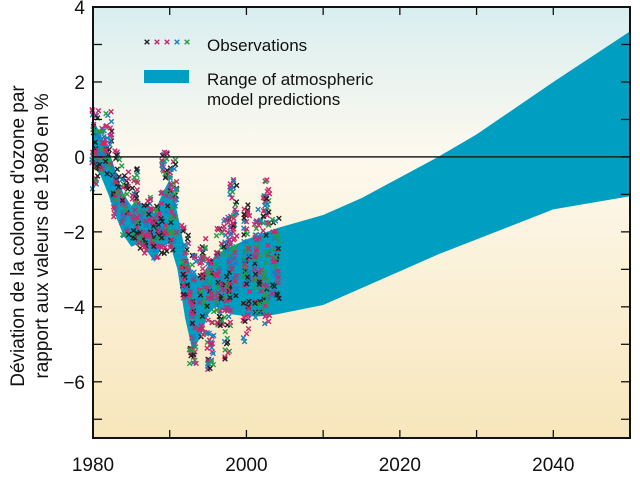 The image size is (640, 480). I want to click on legend-label-model-range-line1: Range of atmospheric, so click(290, 79).